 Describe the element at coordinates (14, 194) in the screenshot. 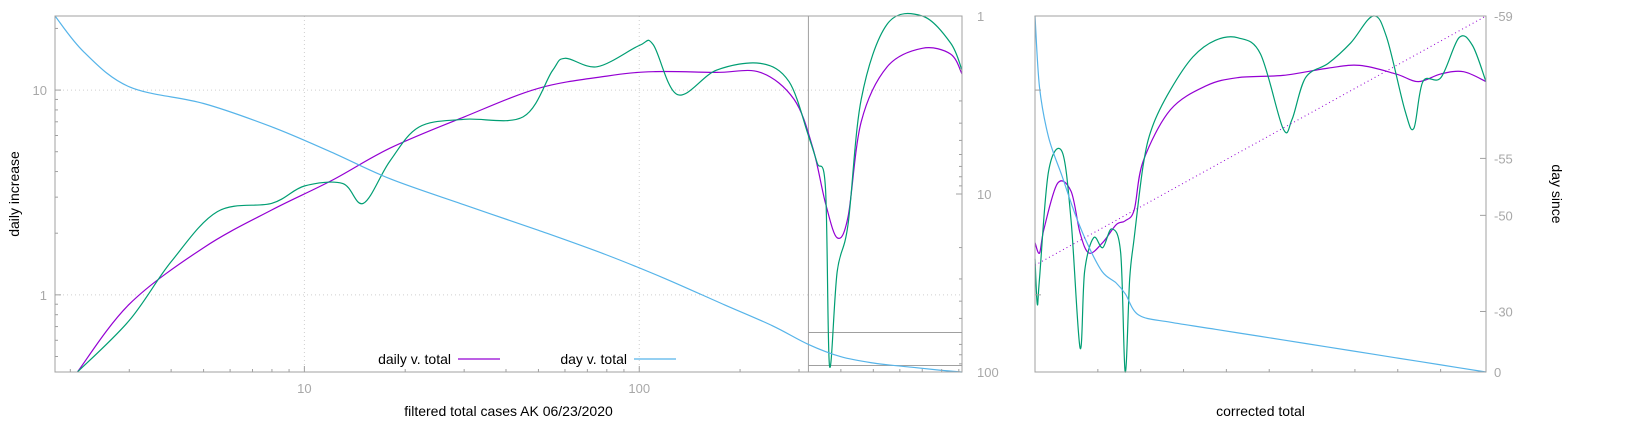

I see `left-y-axis-label: daily increase` at that location.